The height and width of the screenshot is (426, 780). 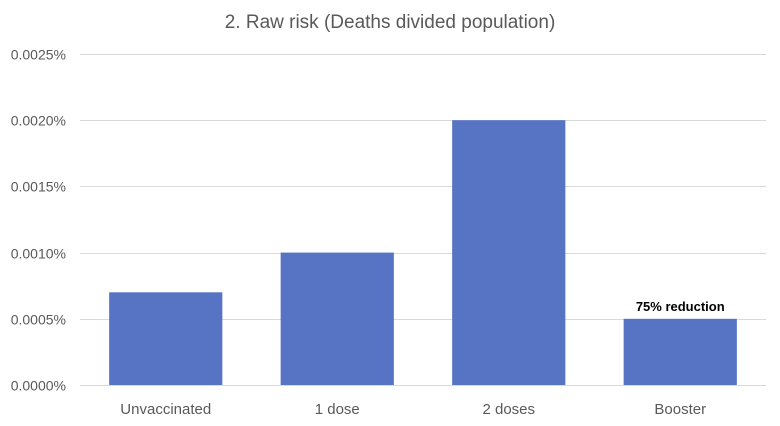 I want to click on x-tick-label: 2 doses, so click(x=508, y=409).